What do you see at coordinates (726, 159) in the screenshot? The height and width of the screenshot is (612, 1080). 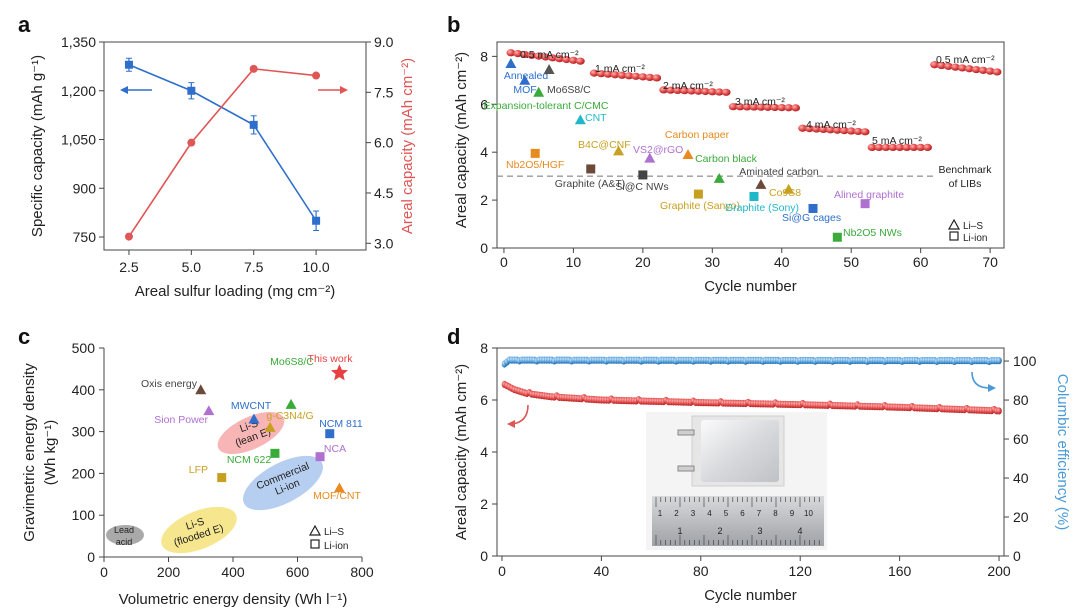 I see `reference-label: Carbon black` at bounding box center [726, 159].